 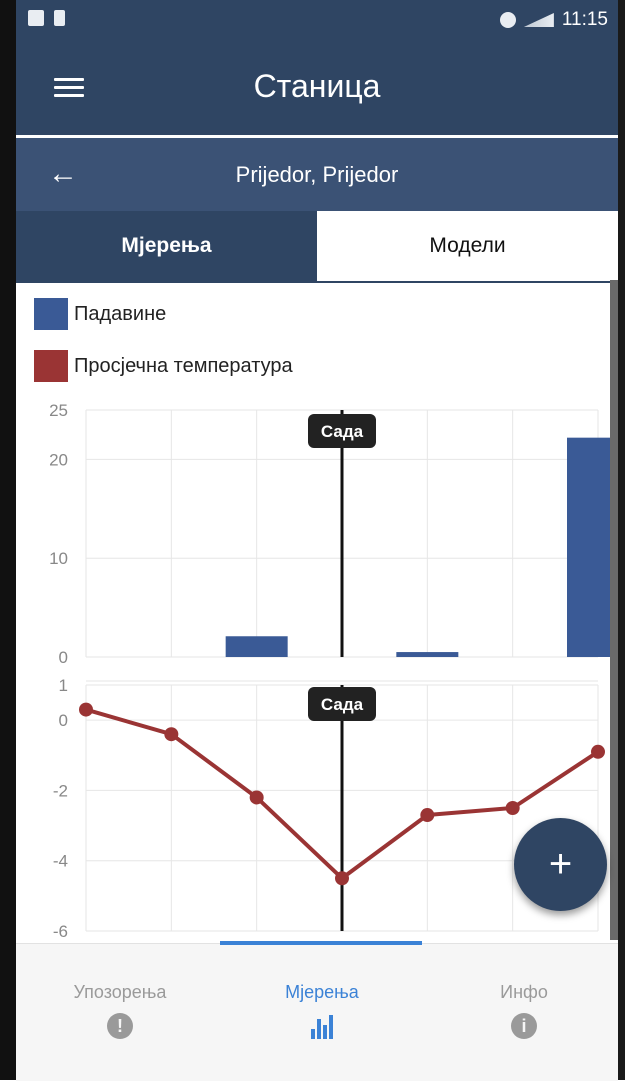 I want to click on temp-ytick-label: -6, so click(x=60, y=931).